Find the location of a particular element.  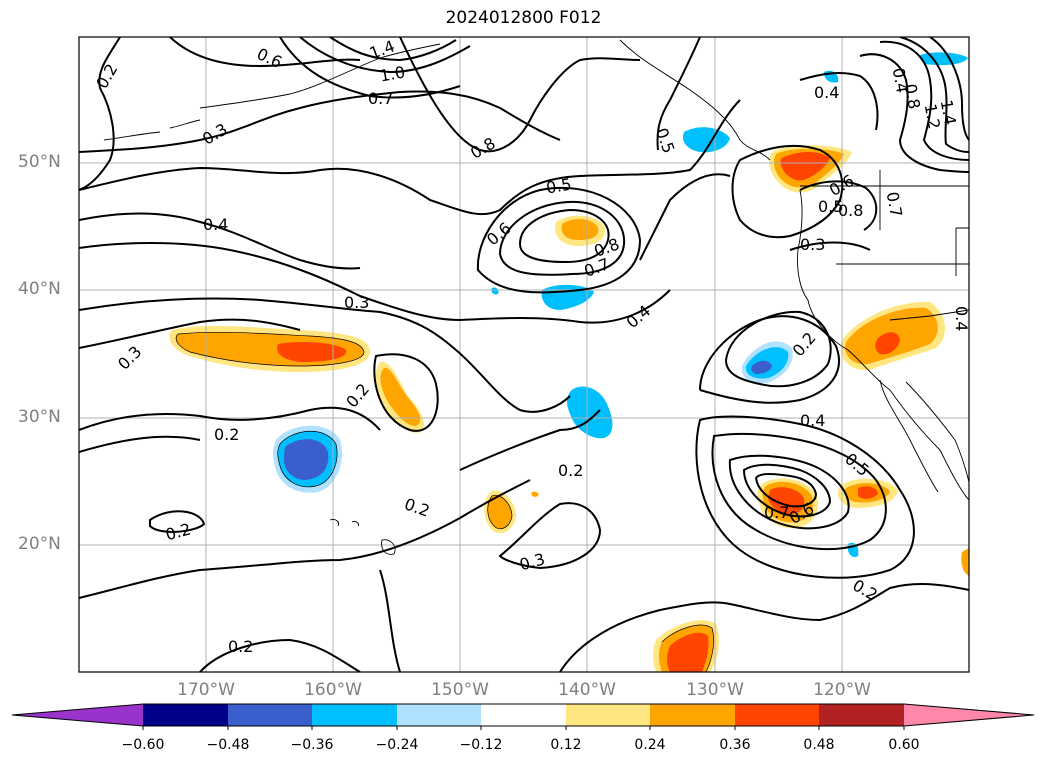

colorbar-tick-label: −0.36 is located at coordinates (312, 745).